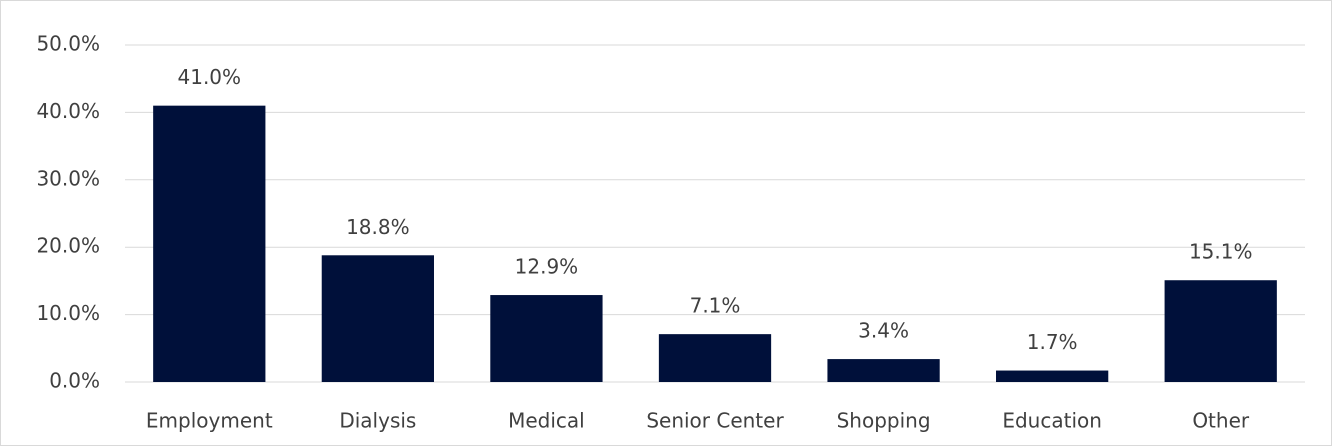 The height and width of the screenshot is (446, 1332). What do you see at coordinates (883, 331) in the screenshot?
I see `data-label: 3.4%` at bounding box center [883, 331].